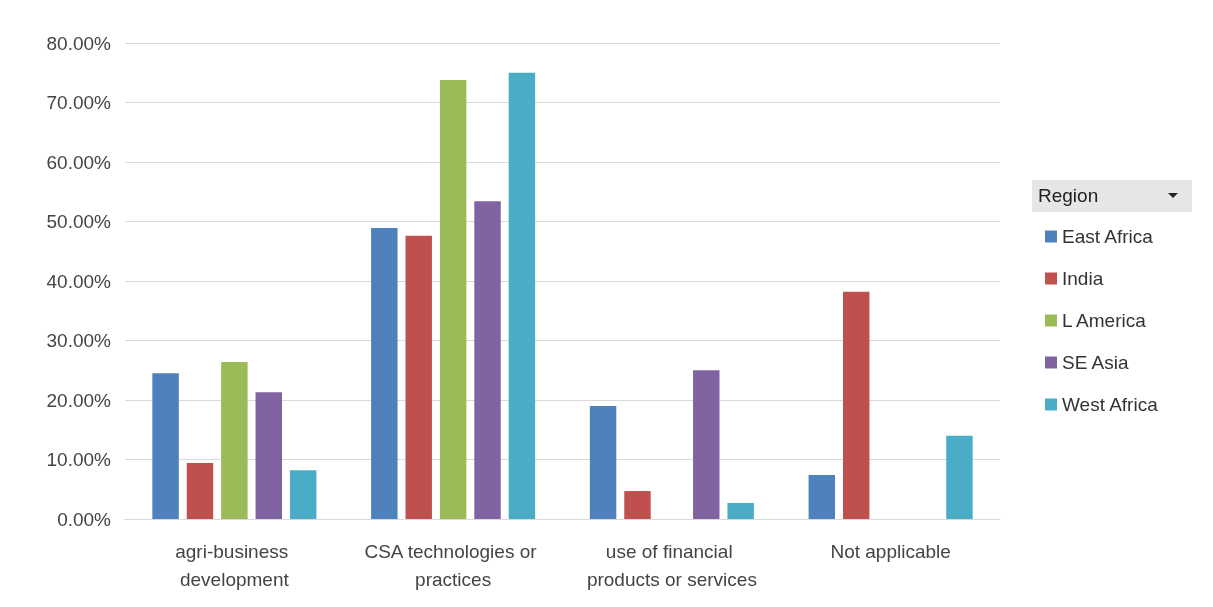 The height and width of the screenshot is (607, 1213). Describe the element at coordinates (79, 340) in the screenshot. I see `y-tick-label: 30.00%` at that location.